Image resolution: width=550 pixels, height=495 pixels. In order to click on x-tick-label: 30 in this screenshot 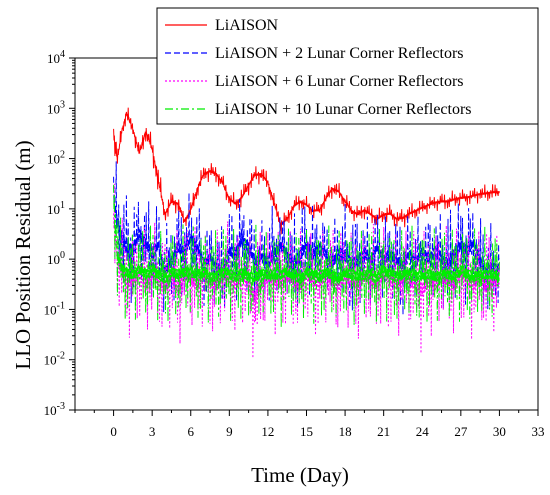, I will do `click(499, 431)`.